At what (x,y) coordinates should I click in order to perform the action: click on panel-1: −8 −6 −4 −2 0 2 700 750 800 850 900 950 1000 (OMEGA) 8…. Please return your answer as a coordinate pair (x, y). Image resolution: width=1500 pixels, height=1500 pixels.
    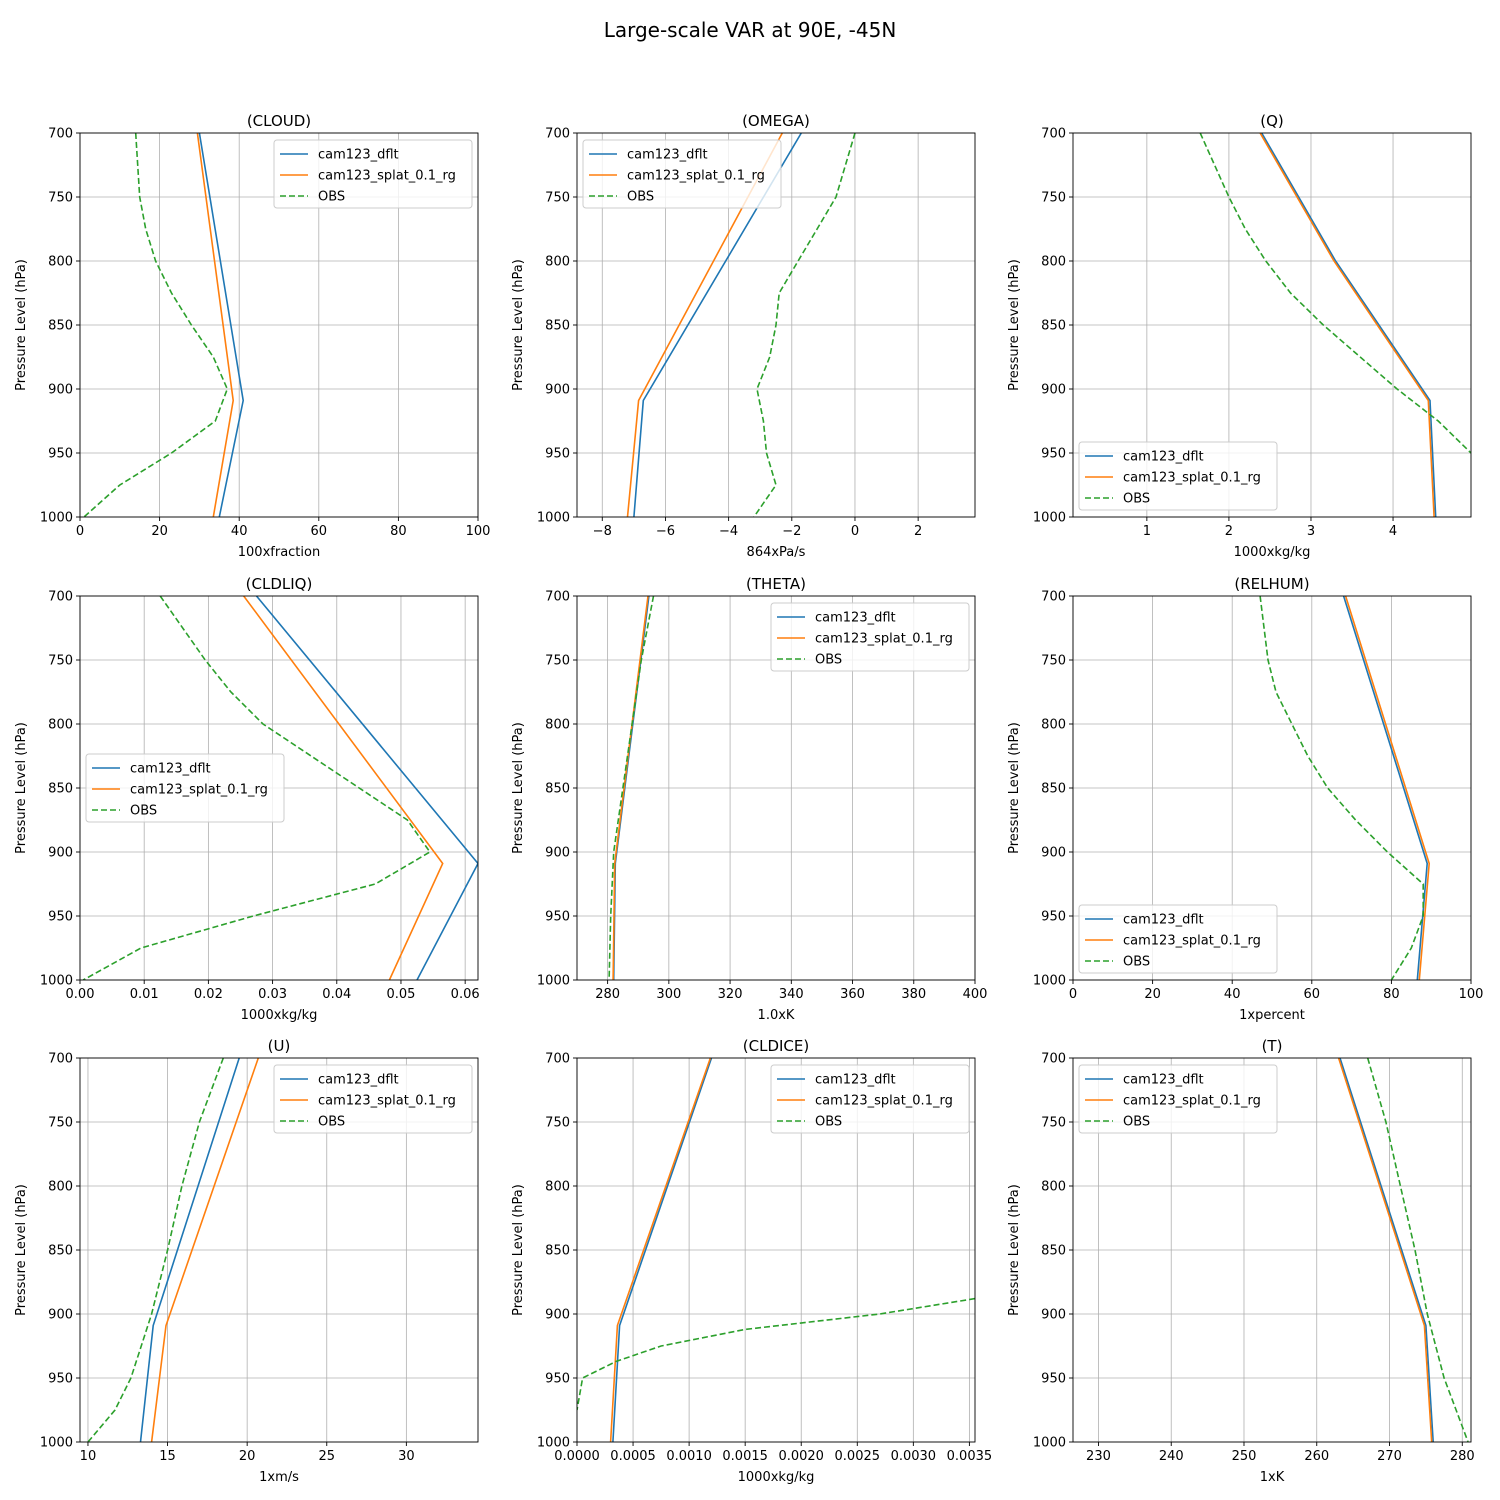
    Looking at the image, I should click on (743, 336).